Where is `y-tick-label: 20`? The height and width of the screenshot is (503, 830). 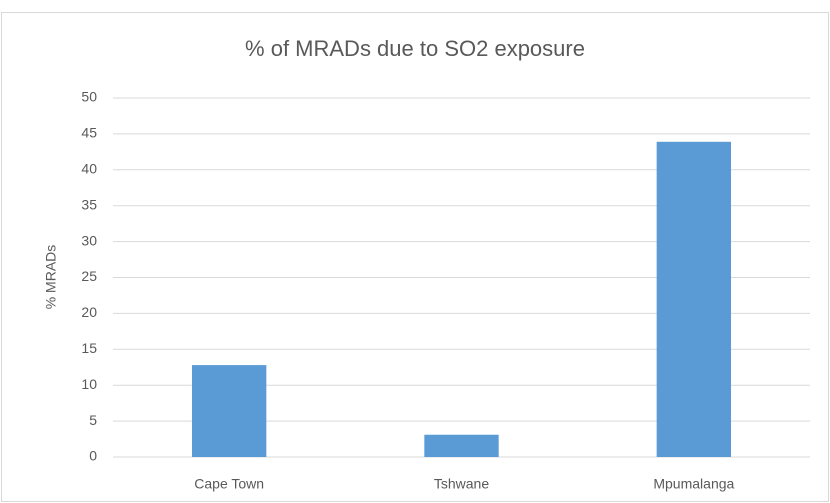
y-tick-label: 20 is located at coordinates (89, 312).